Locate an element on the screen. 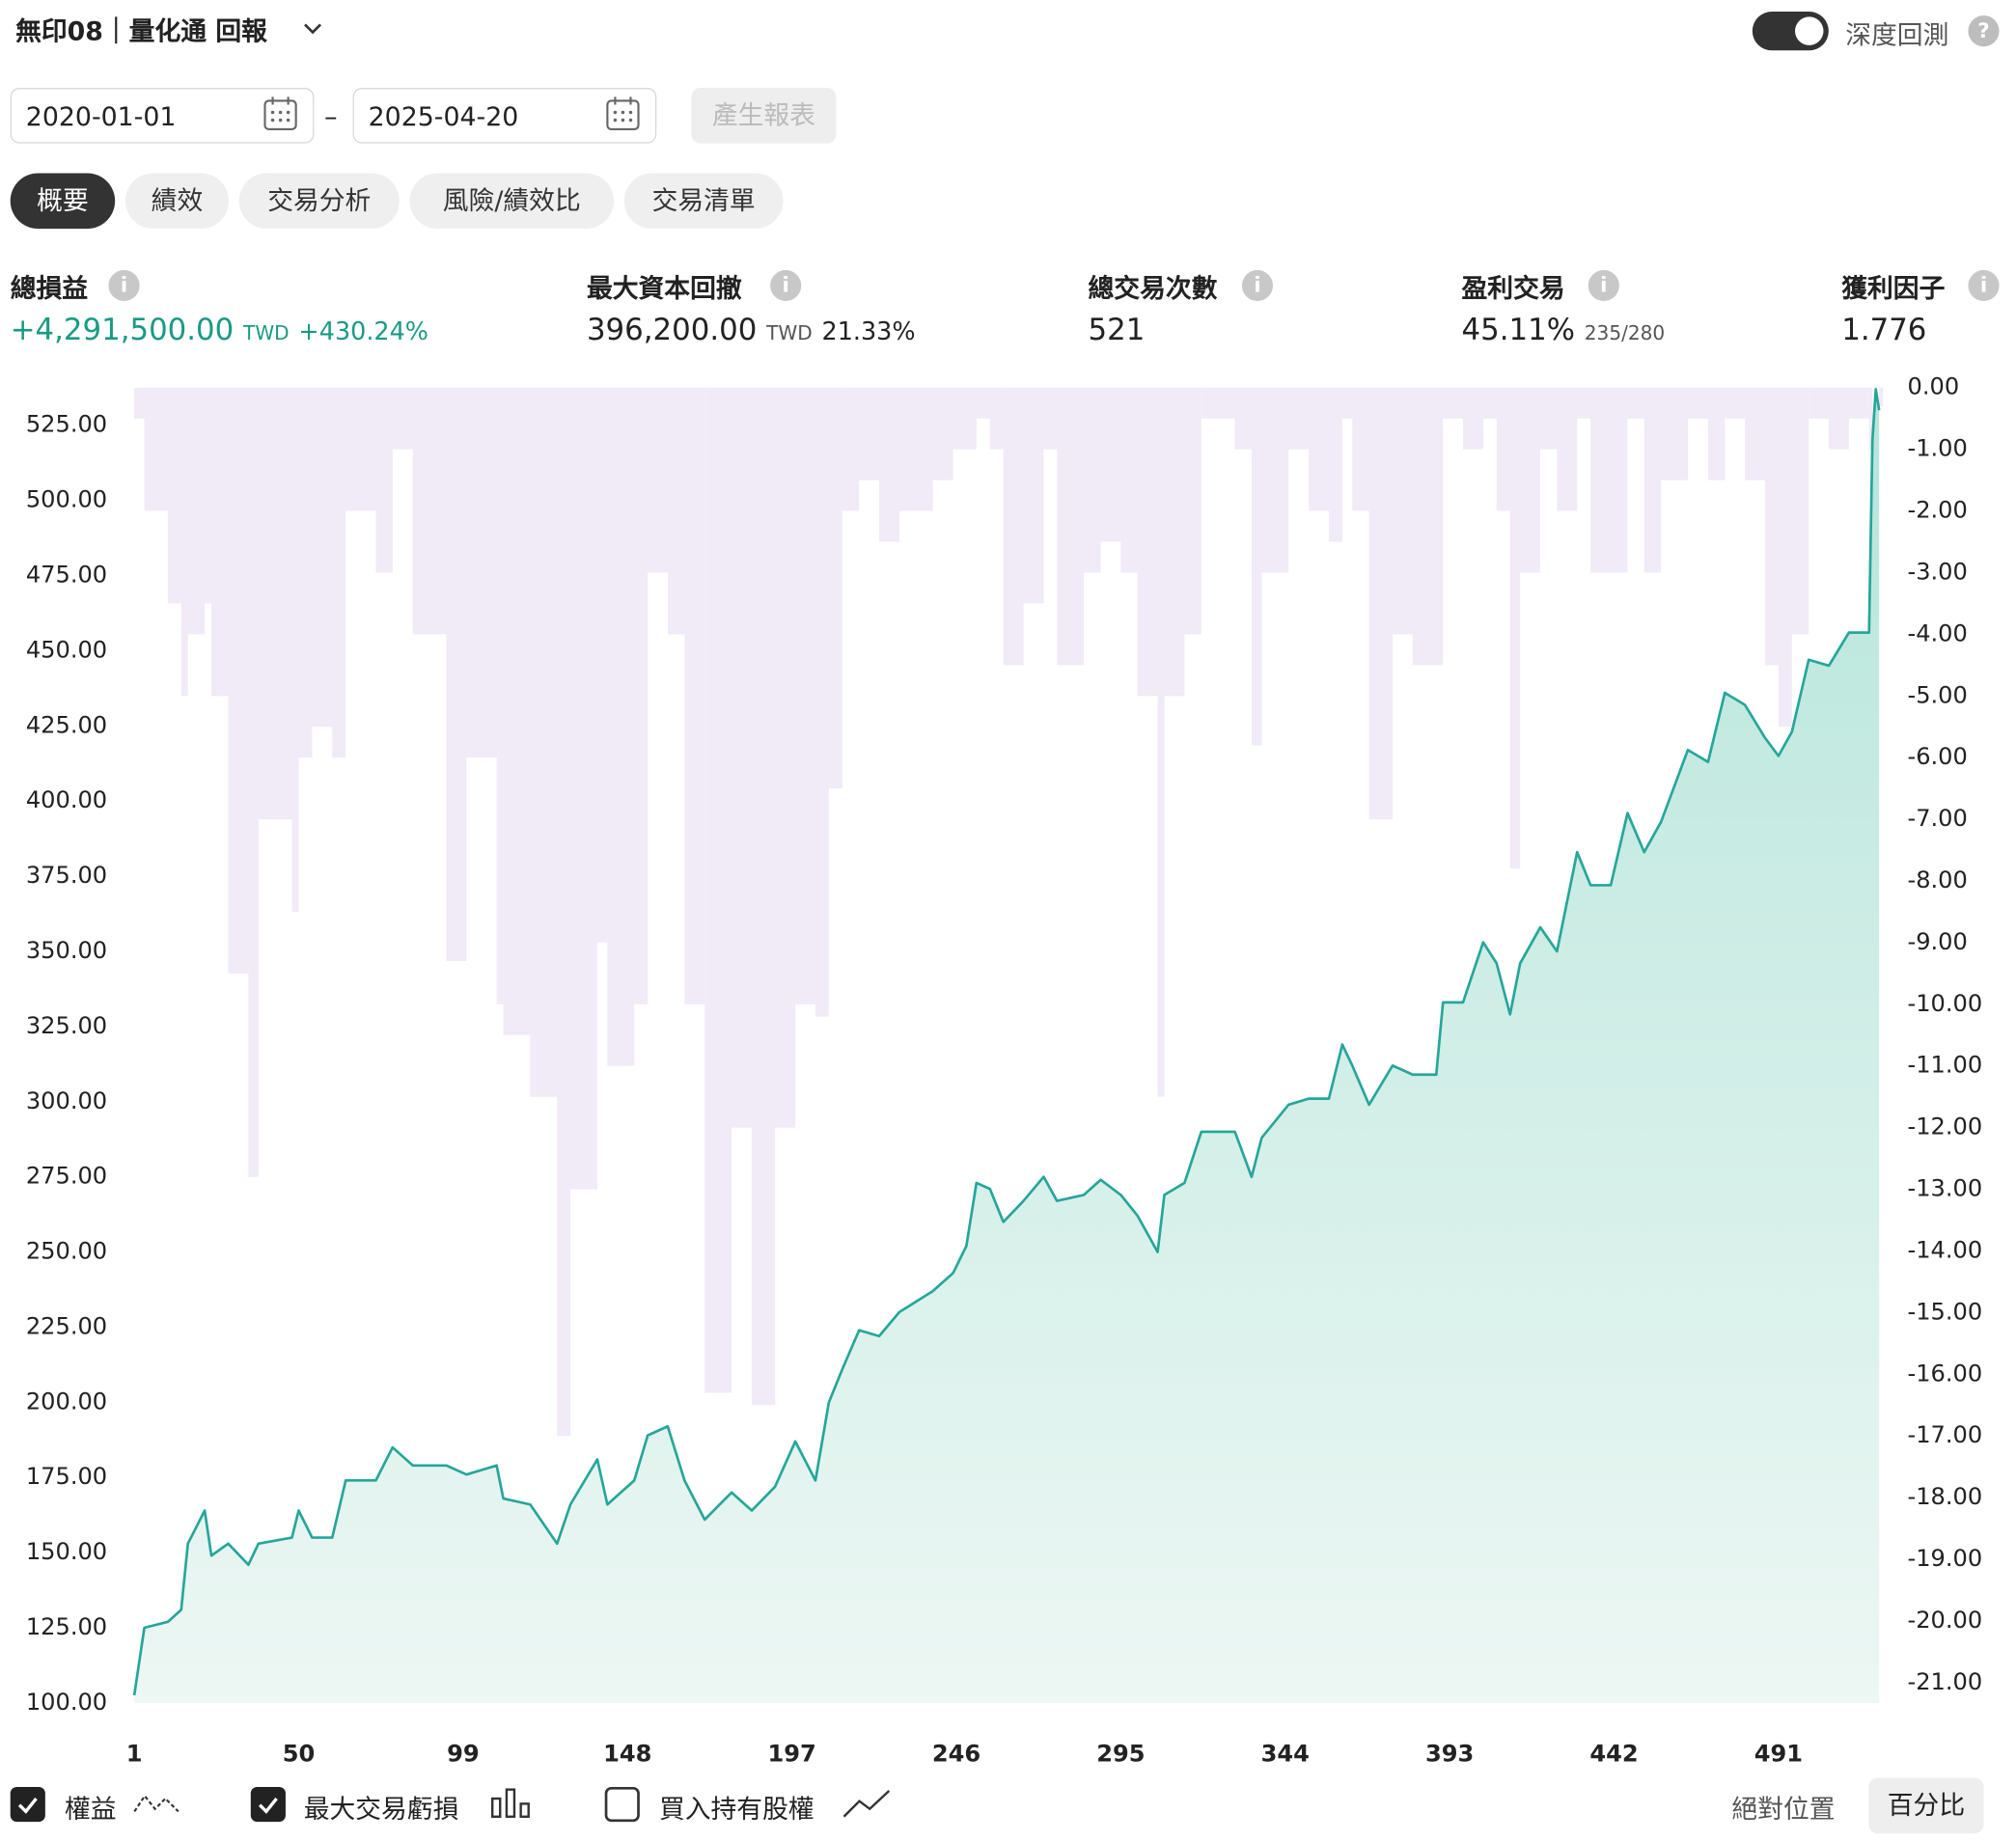 This screenshot has width=2016, height=1841. legend-label: 買入持有股權 is located at coordinates (736, 1809).